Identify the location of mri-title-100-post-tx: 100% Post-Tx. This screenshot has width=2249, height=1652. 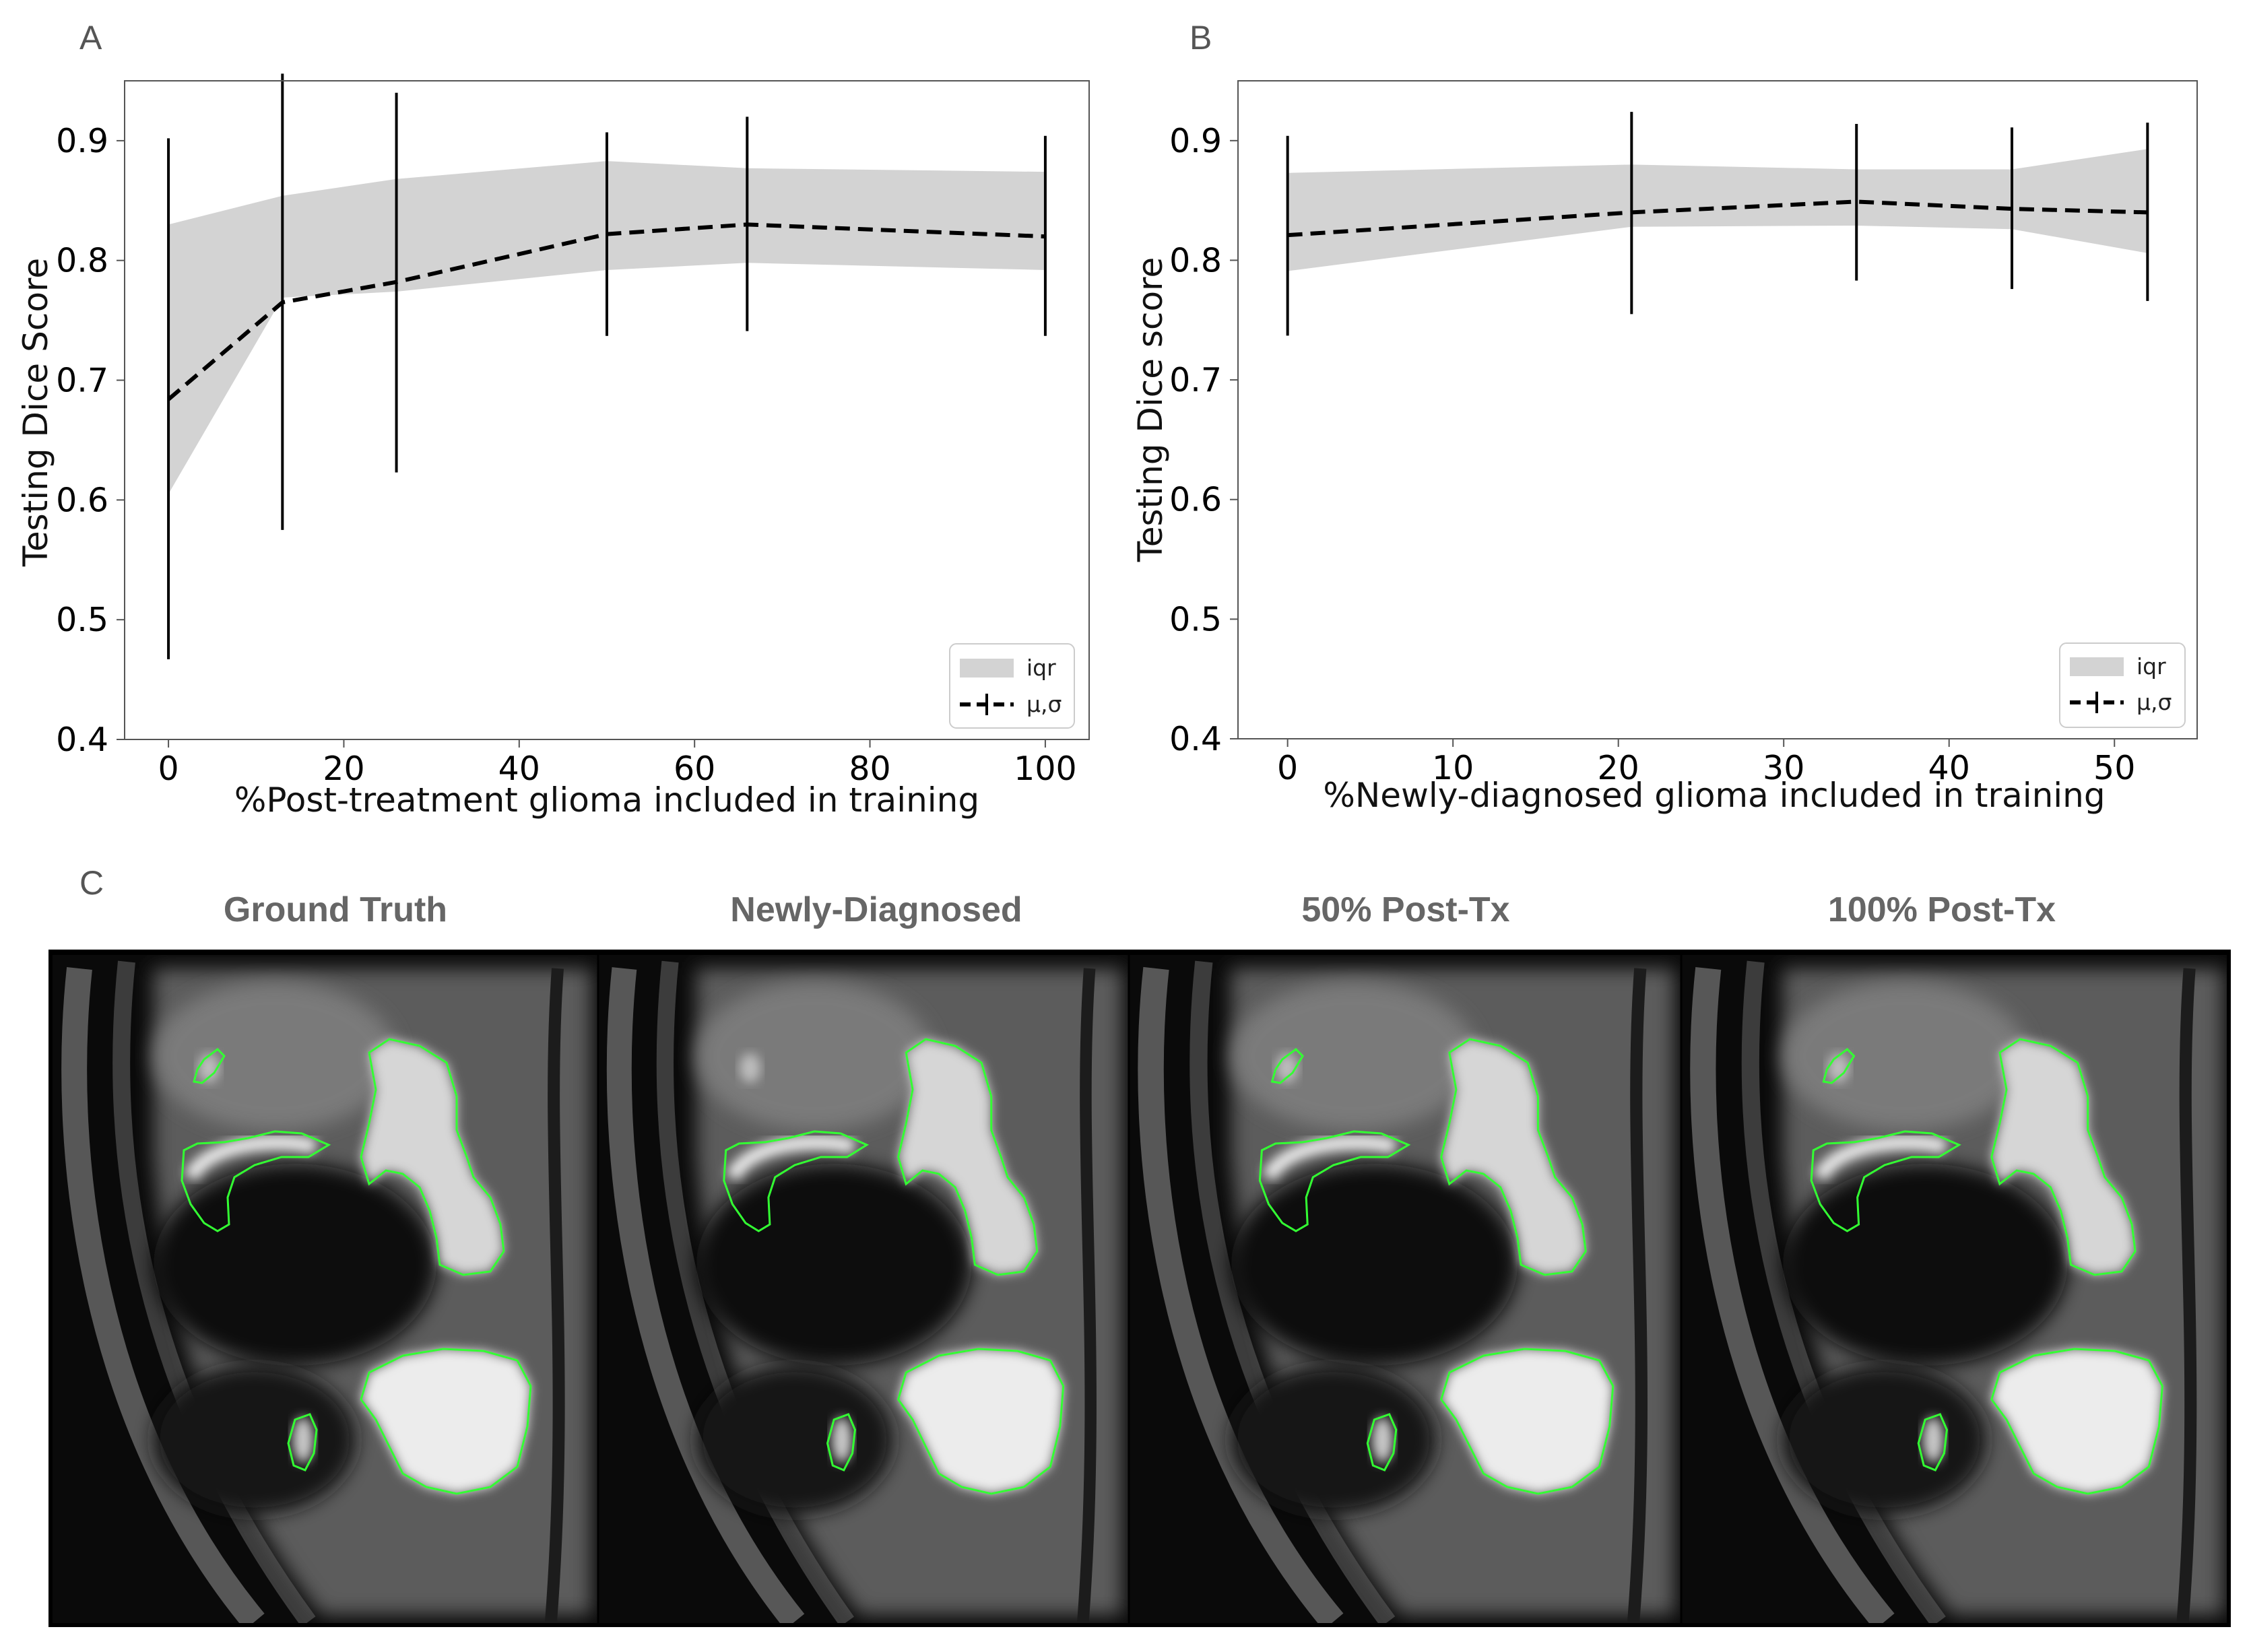
(1942, 909).